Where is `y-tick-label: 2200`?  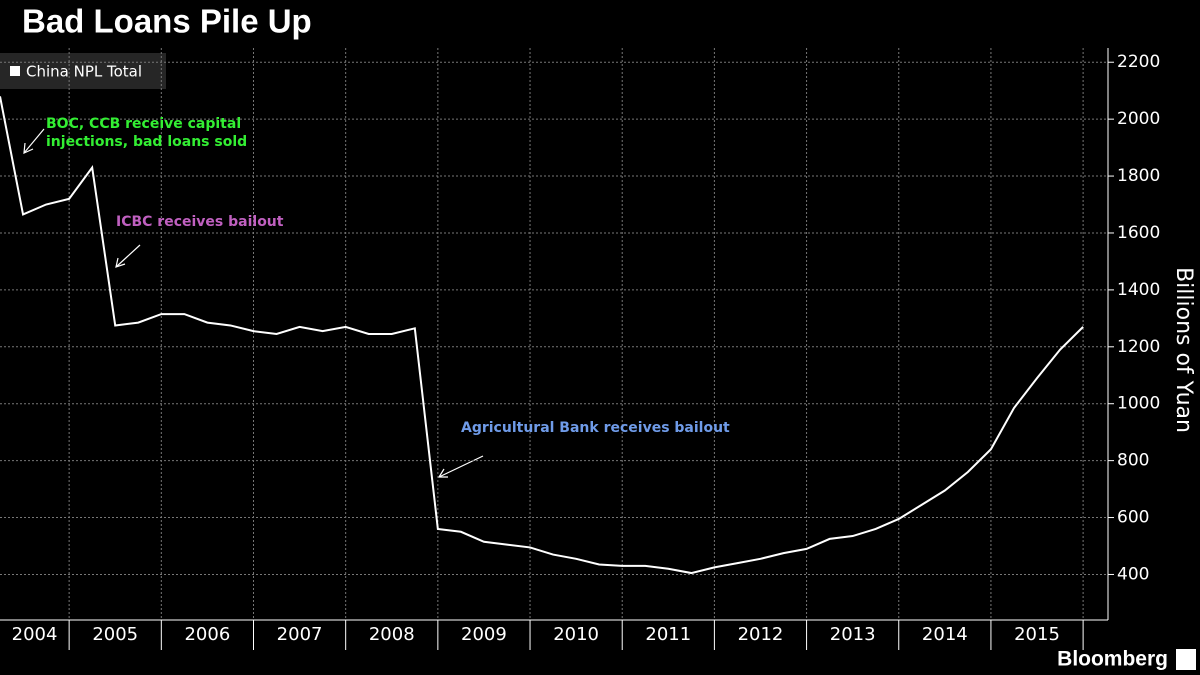
y-tick-label: 2200 is located at coordinates (1138, 62).